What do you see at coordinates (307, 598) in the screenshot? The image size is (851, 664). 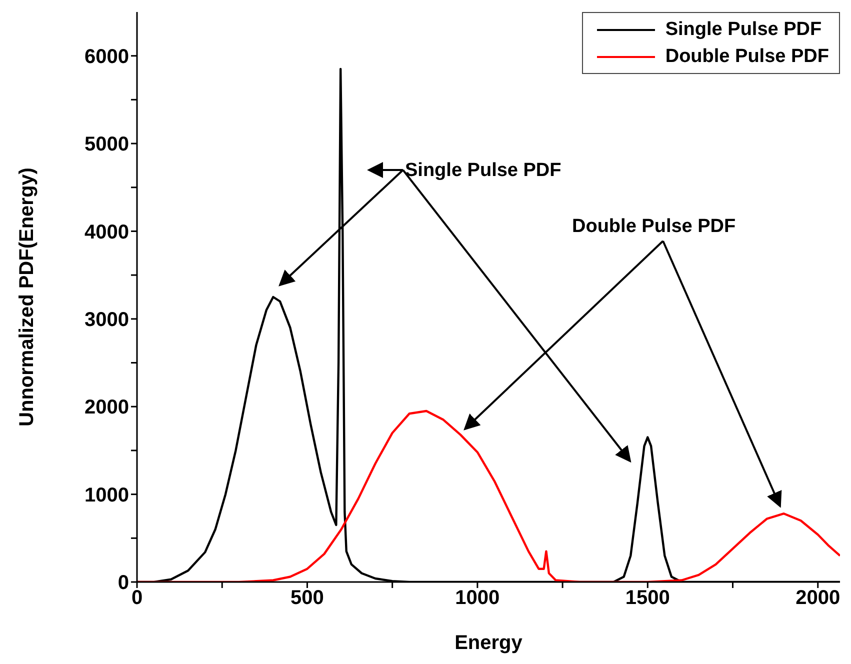 I see `x-tick-label: 500` at bounding box center [307, 598].